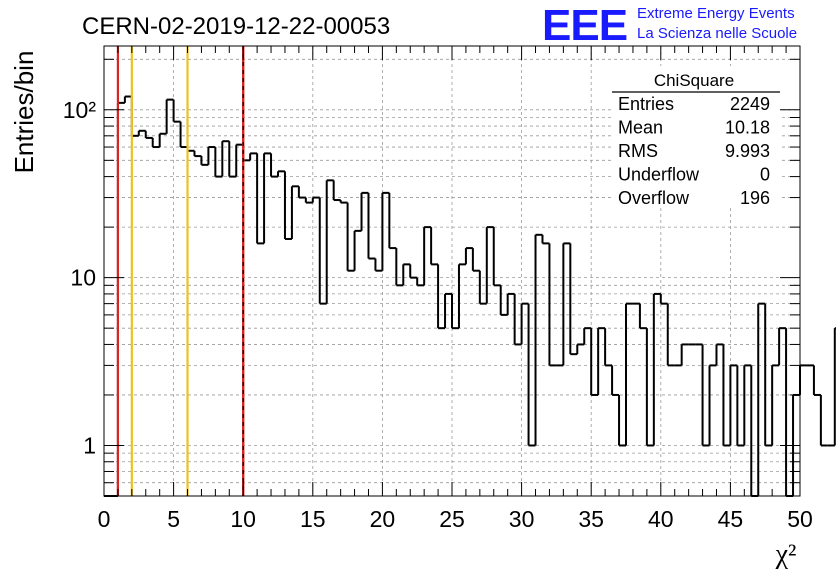 The height and width of the screenshot is (572, 836). What do you see at coordinates (750, 104) in the screenshot?
I see `stats-row-value: 2249` at bounding box center [750, 104].